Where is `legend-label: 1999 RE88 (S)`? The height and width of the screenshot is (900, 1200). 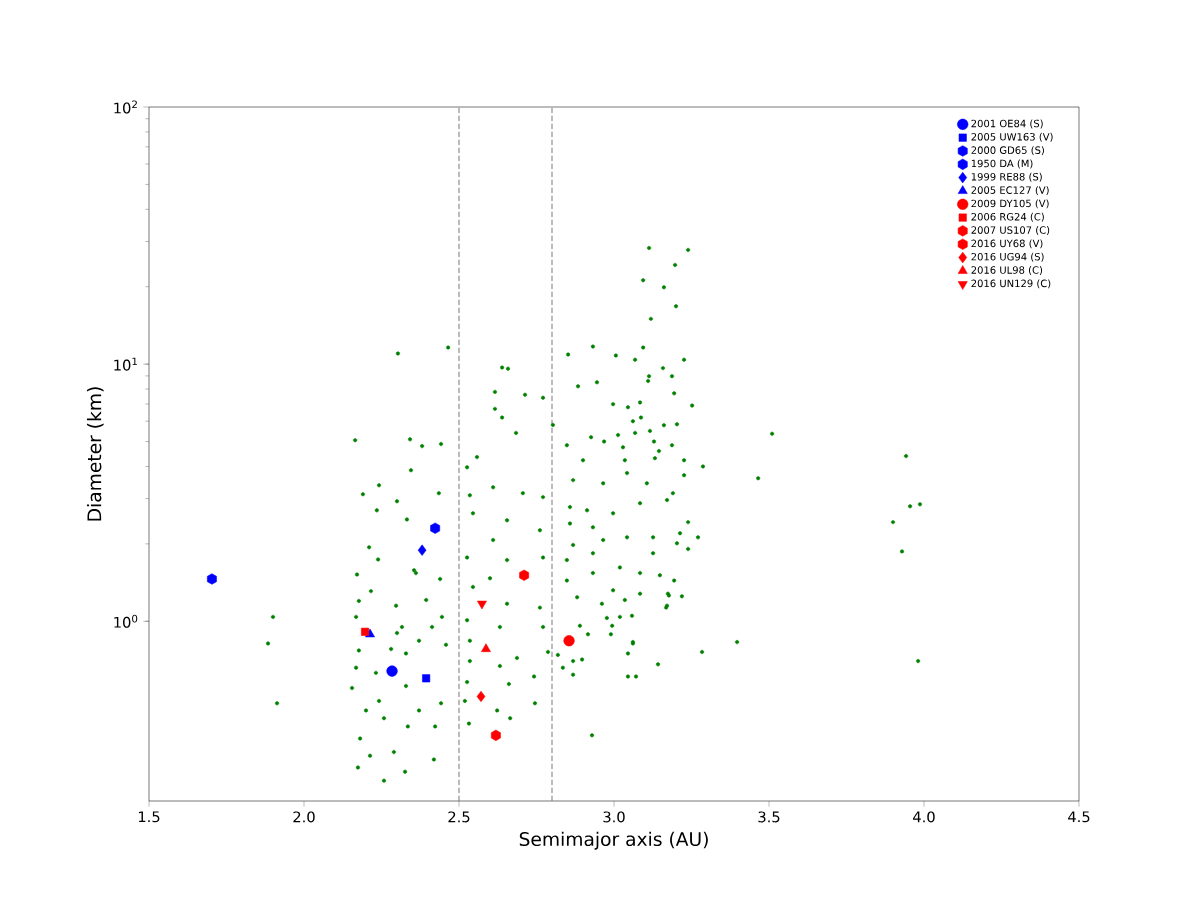
legend-label: 1999 RE88 (S) is located at coordinates (1006, 177).